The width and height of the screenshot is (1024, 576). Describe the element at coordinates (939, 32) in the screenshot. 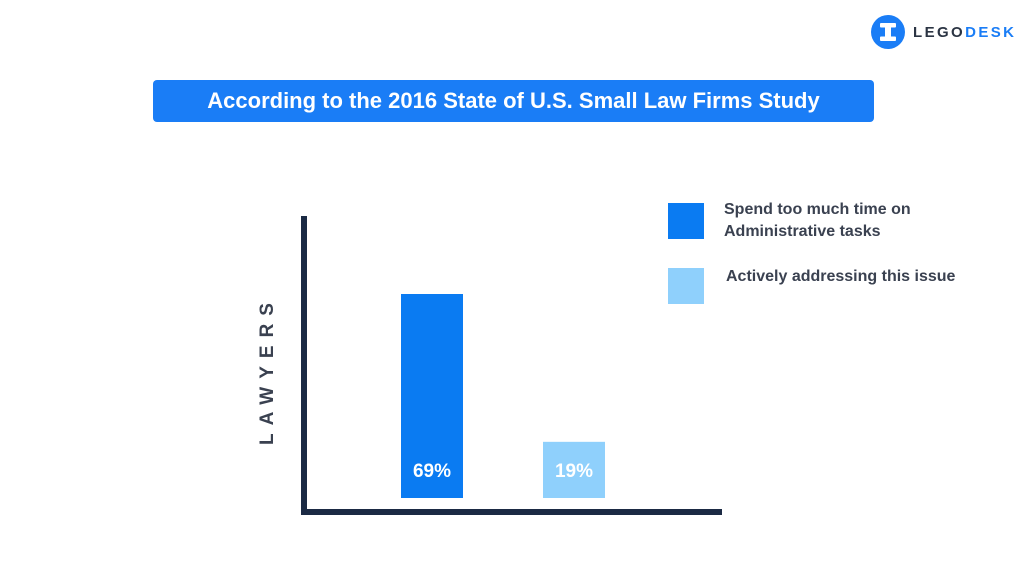

I see `brand-name-part1: LEGO` at that location.